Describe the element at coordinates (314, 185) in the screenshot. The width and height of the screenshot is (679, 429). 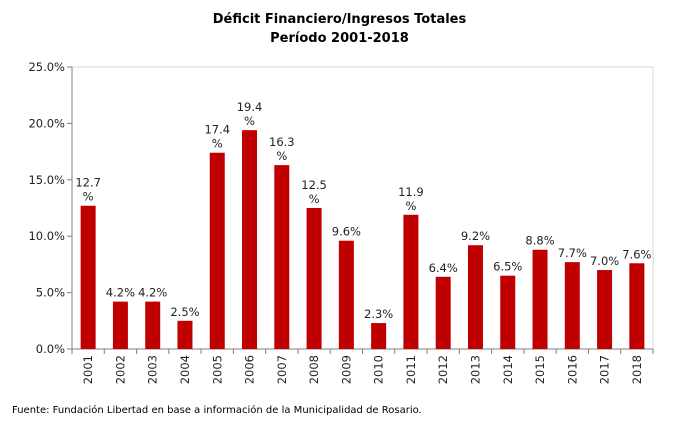
I see `data-label-2008: 12.5` at that location.